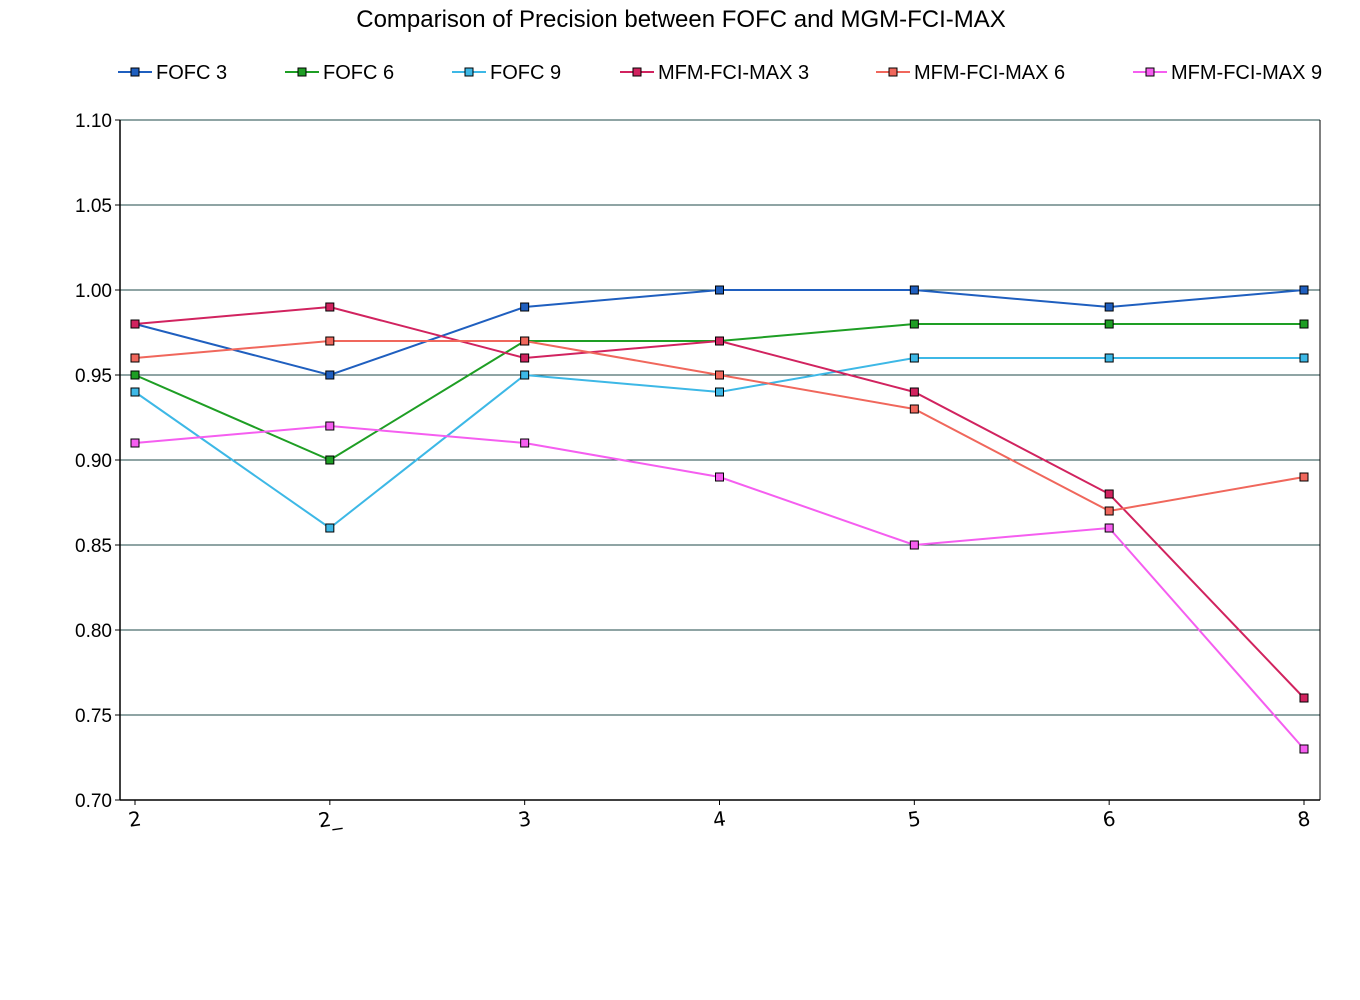 The width and height of the screenshot is (1360, 1000). Describe the element at coordinates (93, 206) in the screenshot. I see `y-tick-label: 1.05` at that location.